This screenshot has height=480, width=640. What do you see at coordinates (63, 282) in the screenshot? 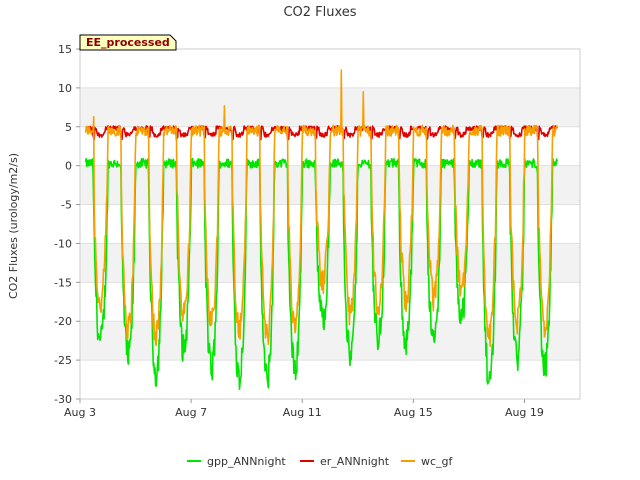
I see `y-tick-label: -15` at bounding box center [63, 282].